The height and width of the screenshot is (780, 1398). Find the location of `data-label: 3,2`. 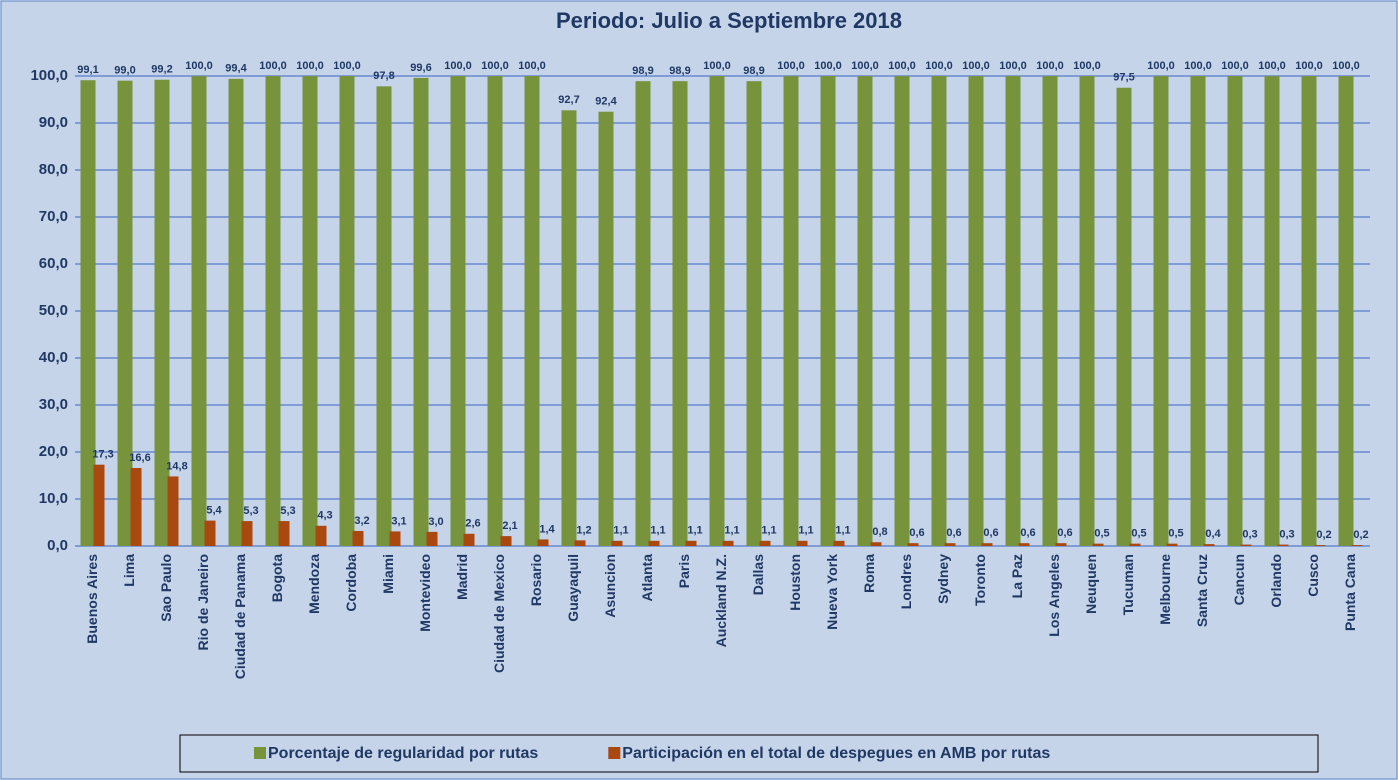

data-label: 3,2 is located at coordinates (361, 521).